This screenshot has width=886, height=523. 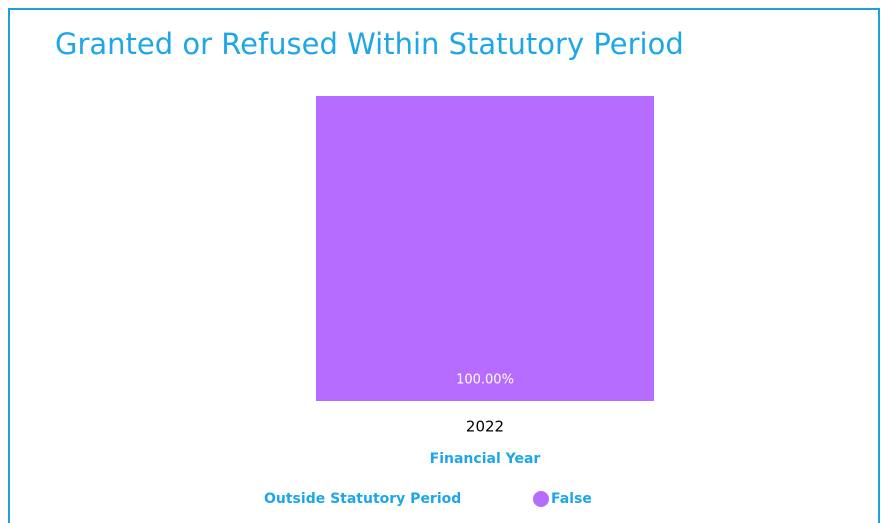 What do you see at coordinates (571, 499) in the screenshot?
I see `legend-label: False` at bounding box center [571, 499].